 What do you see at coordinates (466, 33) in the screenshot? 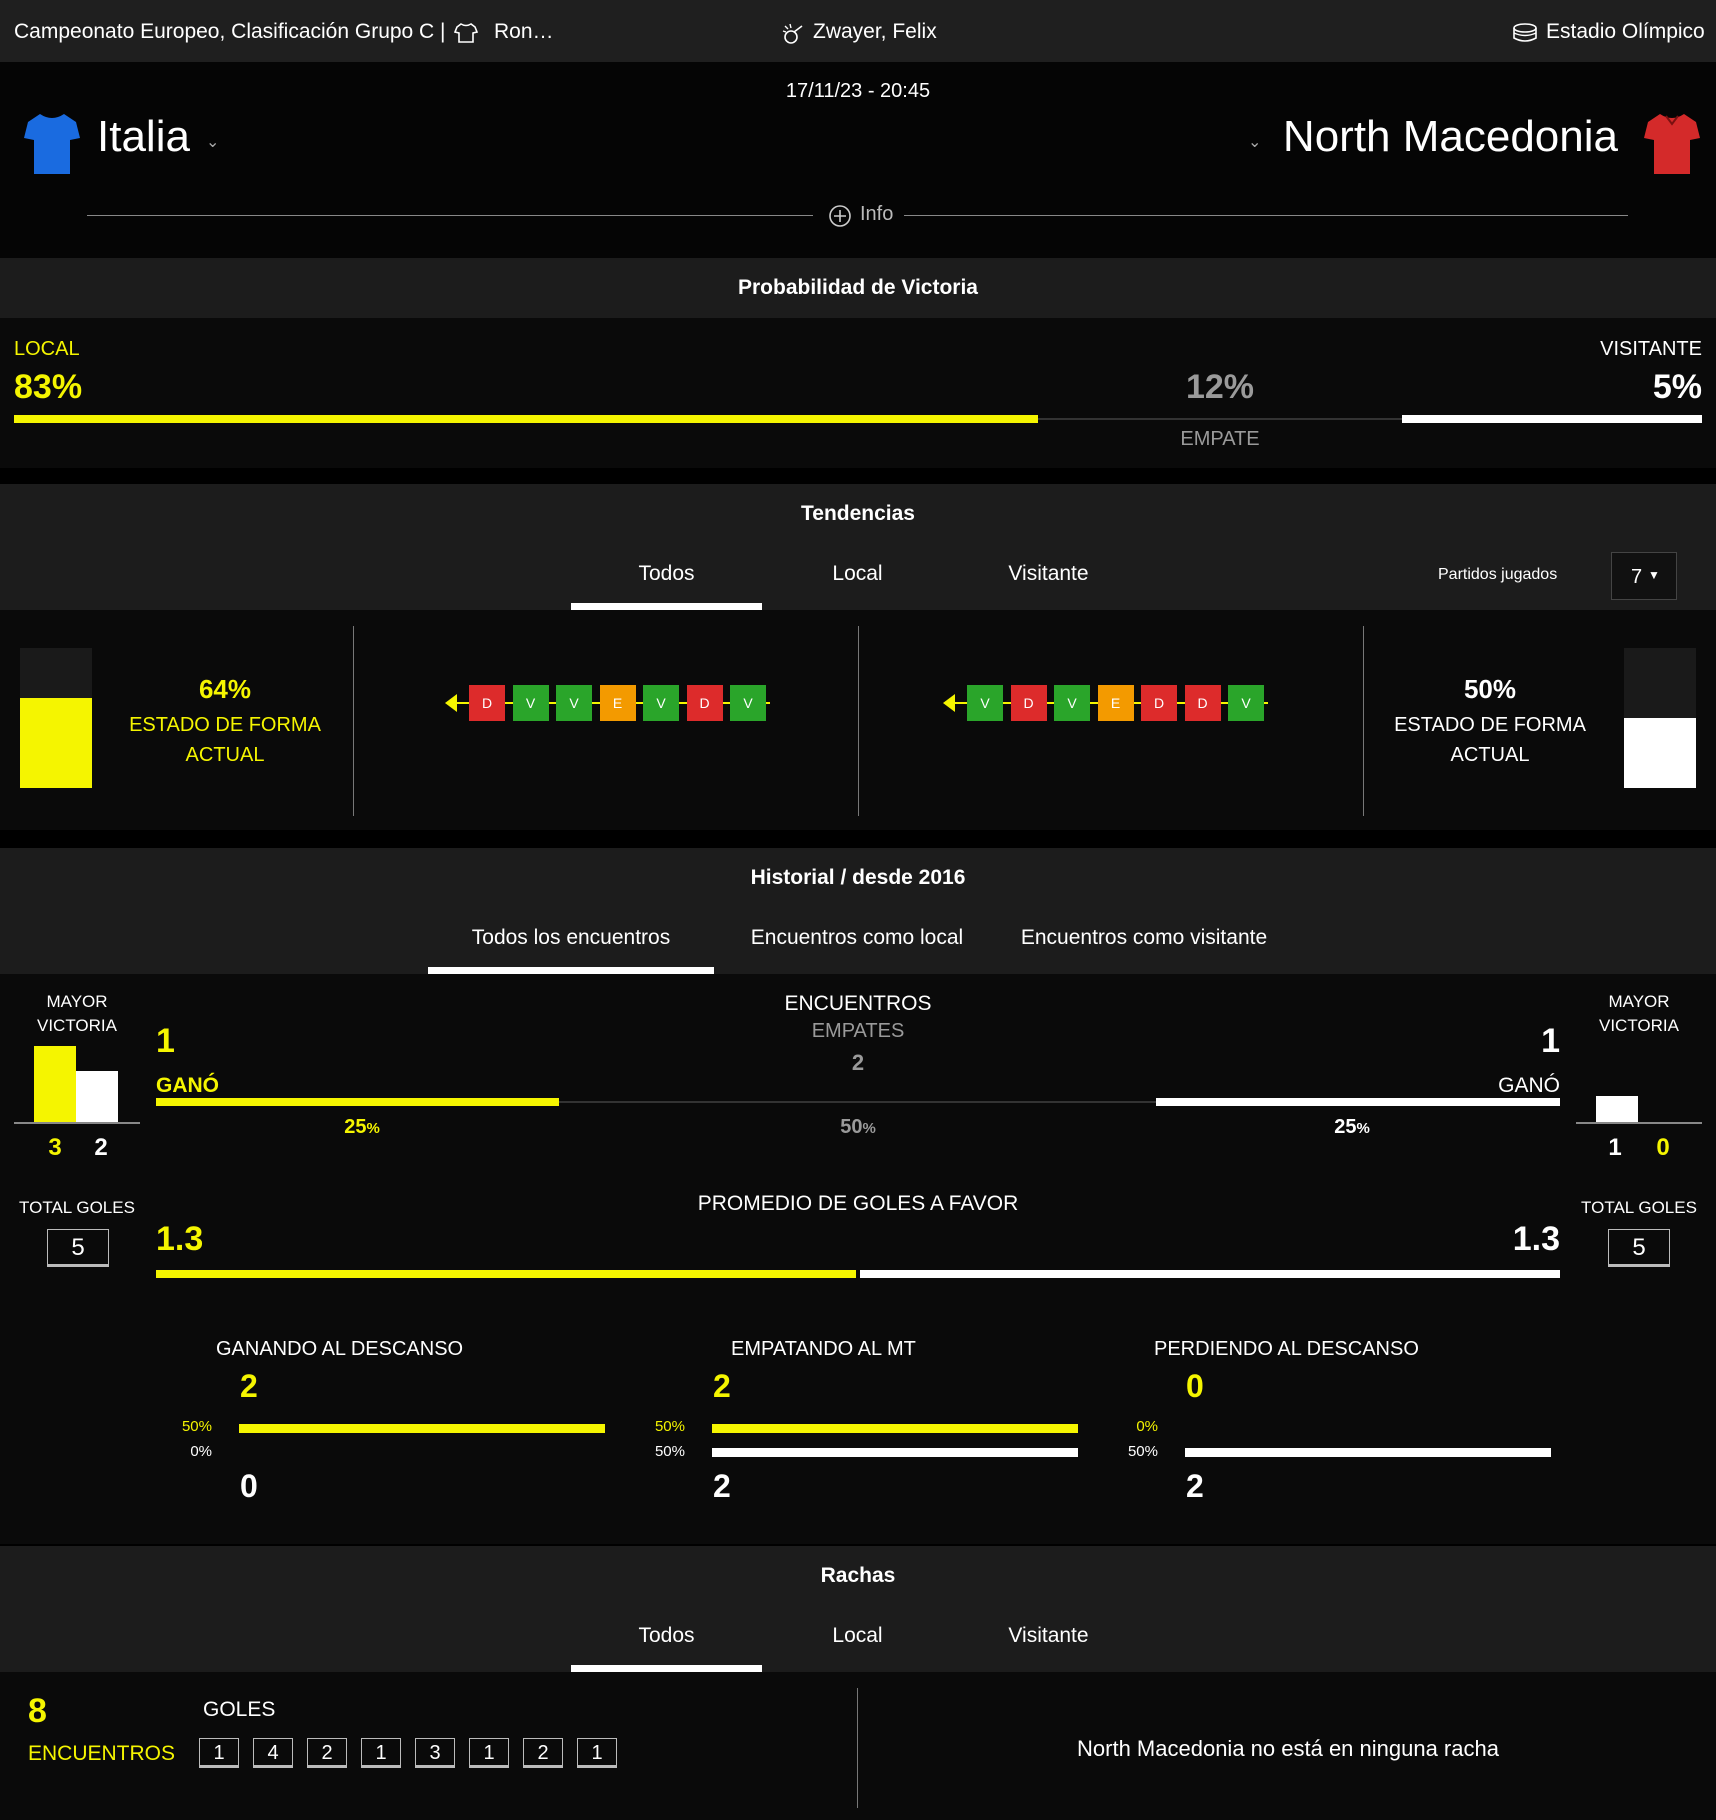
I see `shirt-icon` at bounding box center [466, 33].